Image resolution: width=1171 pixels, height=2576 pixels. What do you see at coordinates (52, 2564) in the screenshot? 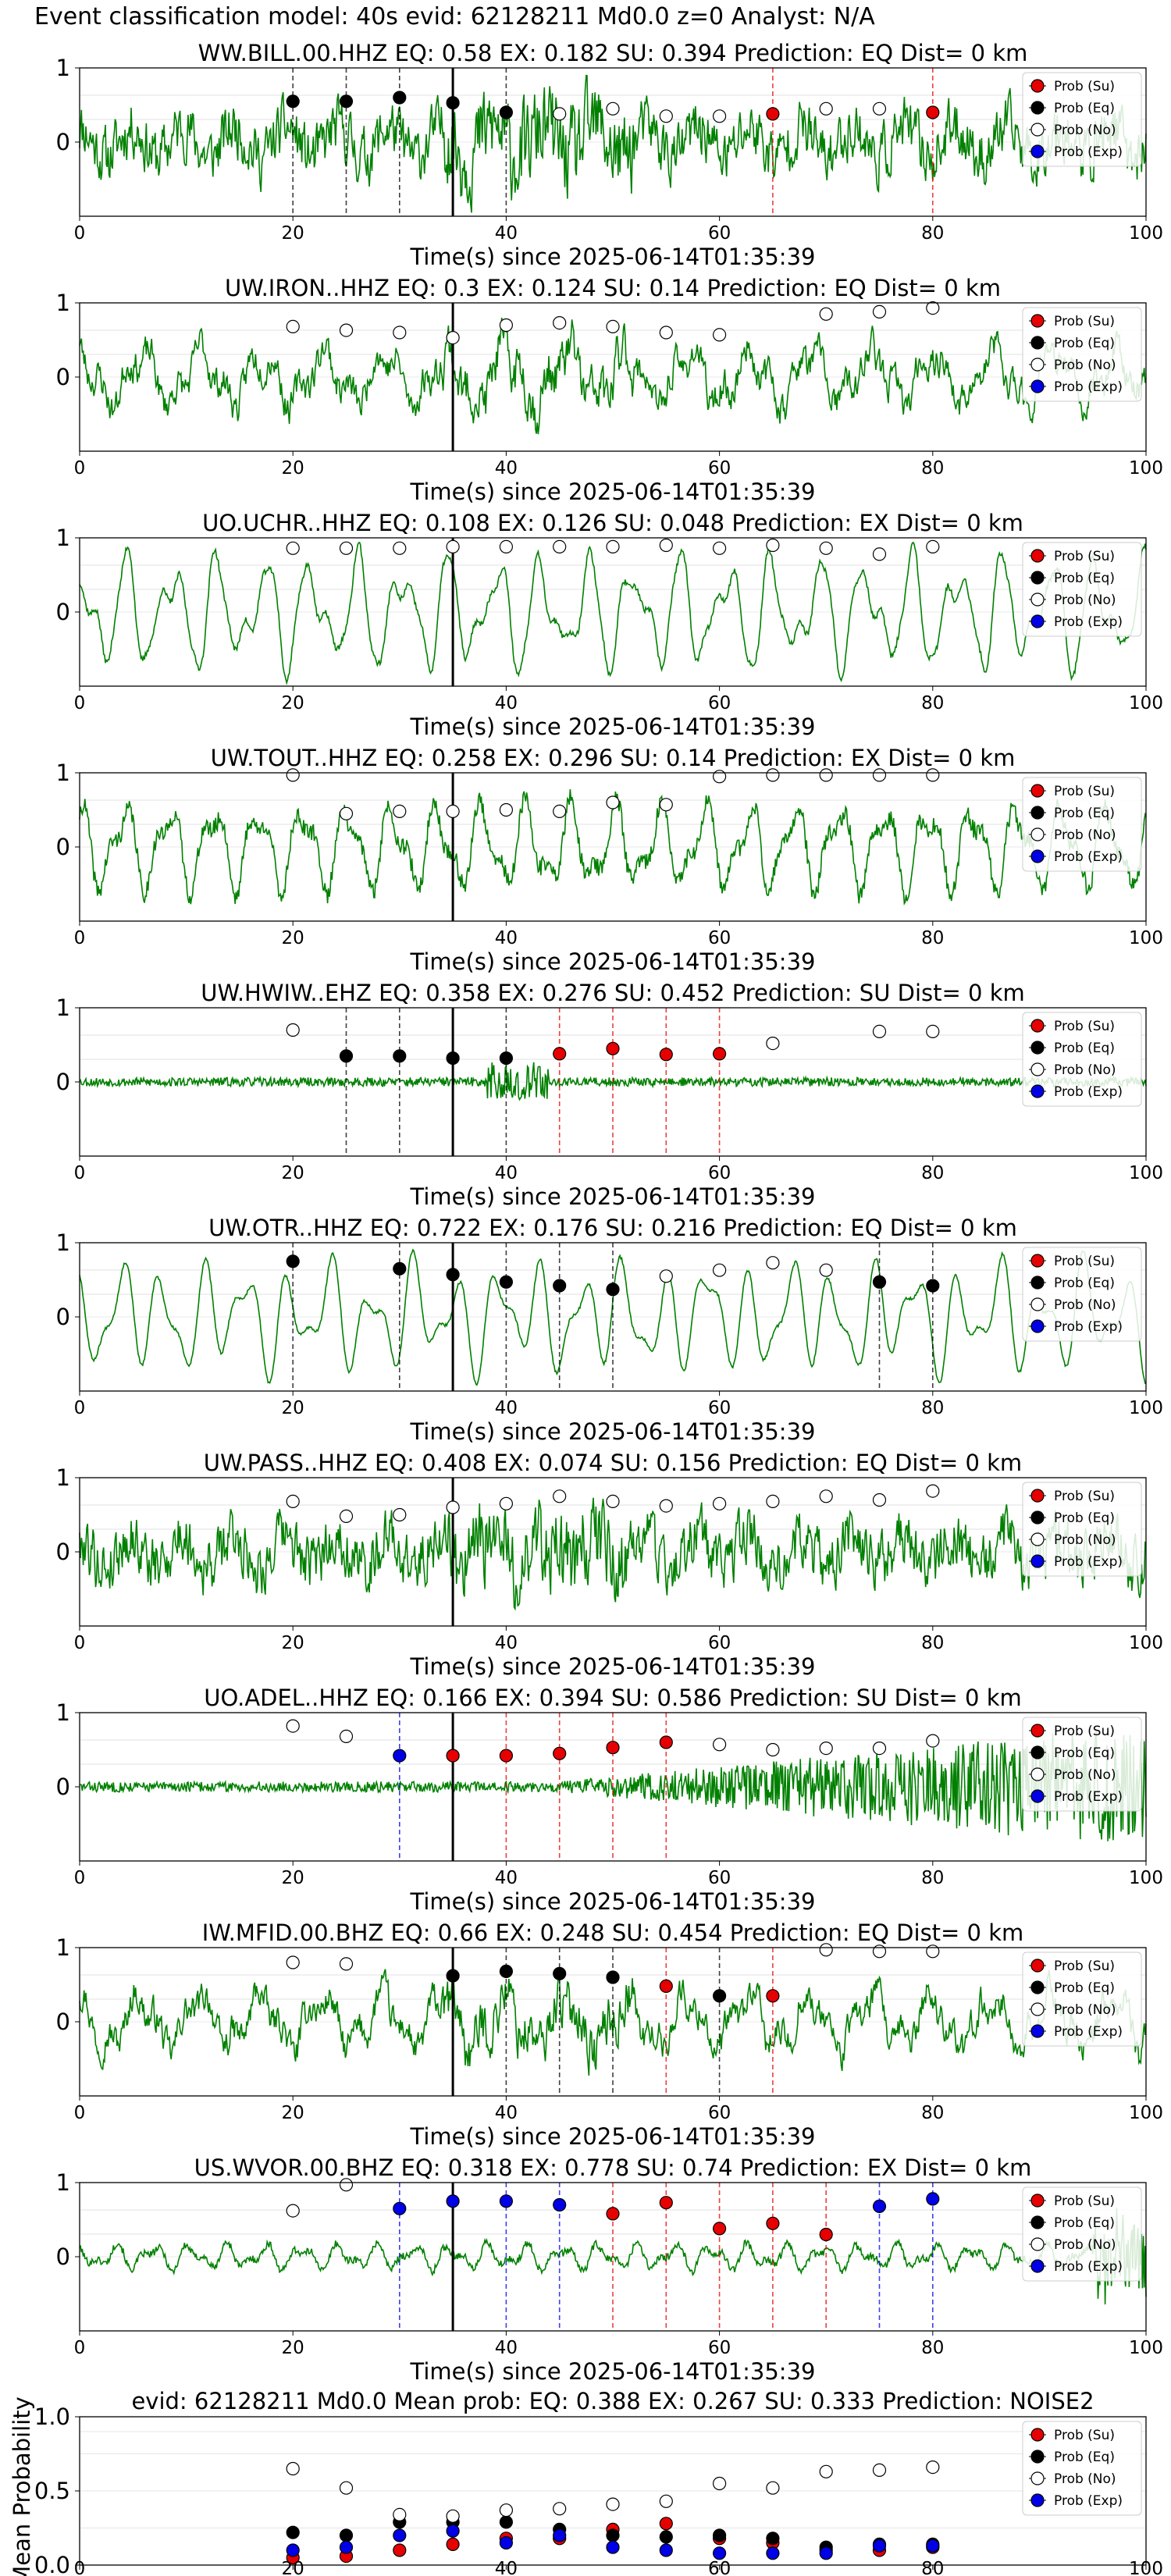
I see `y-tick-label: 0.0` at bounding box center [52, 2564].